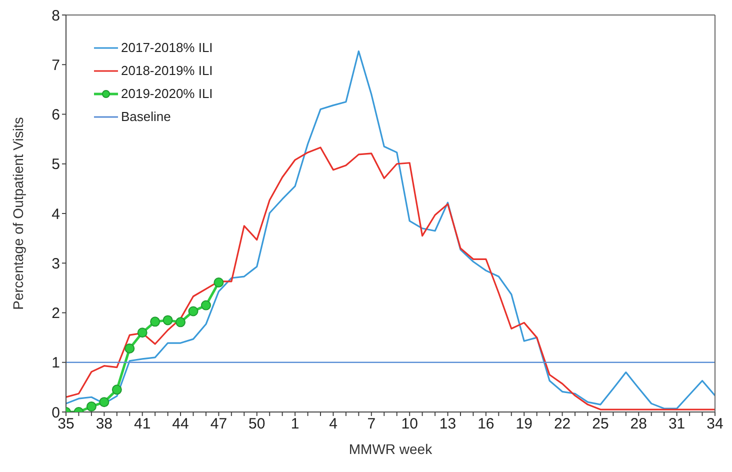 This screenshot has height=472, width=732. Describe the element at coordinates (486, 424) in the screenshot. I see `x-tick-label: 16` at that location.